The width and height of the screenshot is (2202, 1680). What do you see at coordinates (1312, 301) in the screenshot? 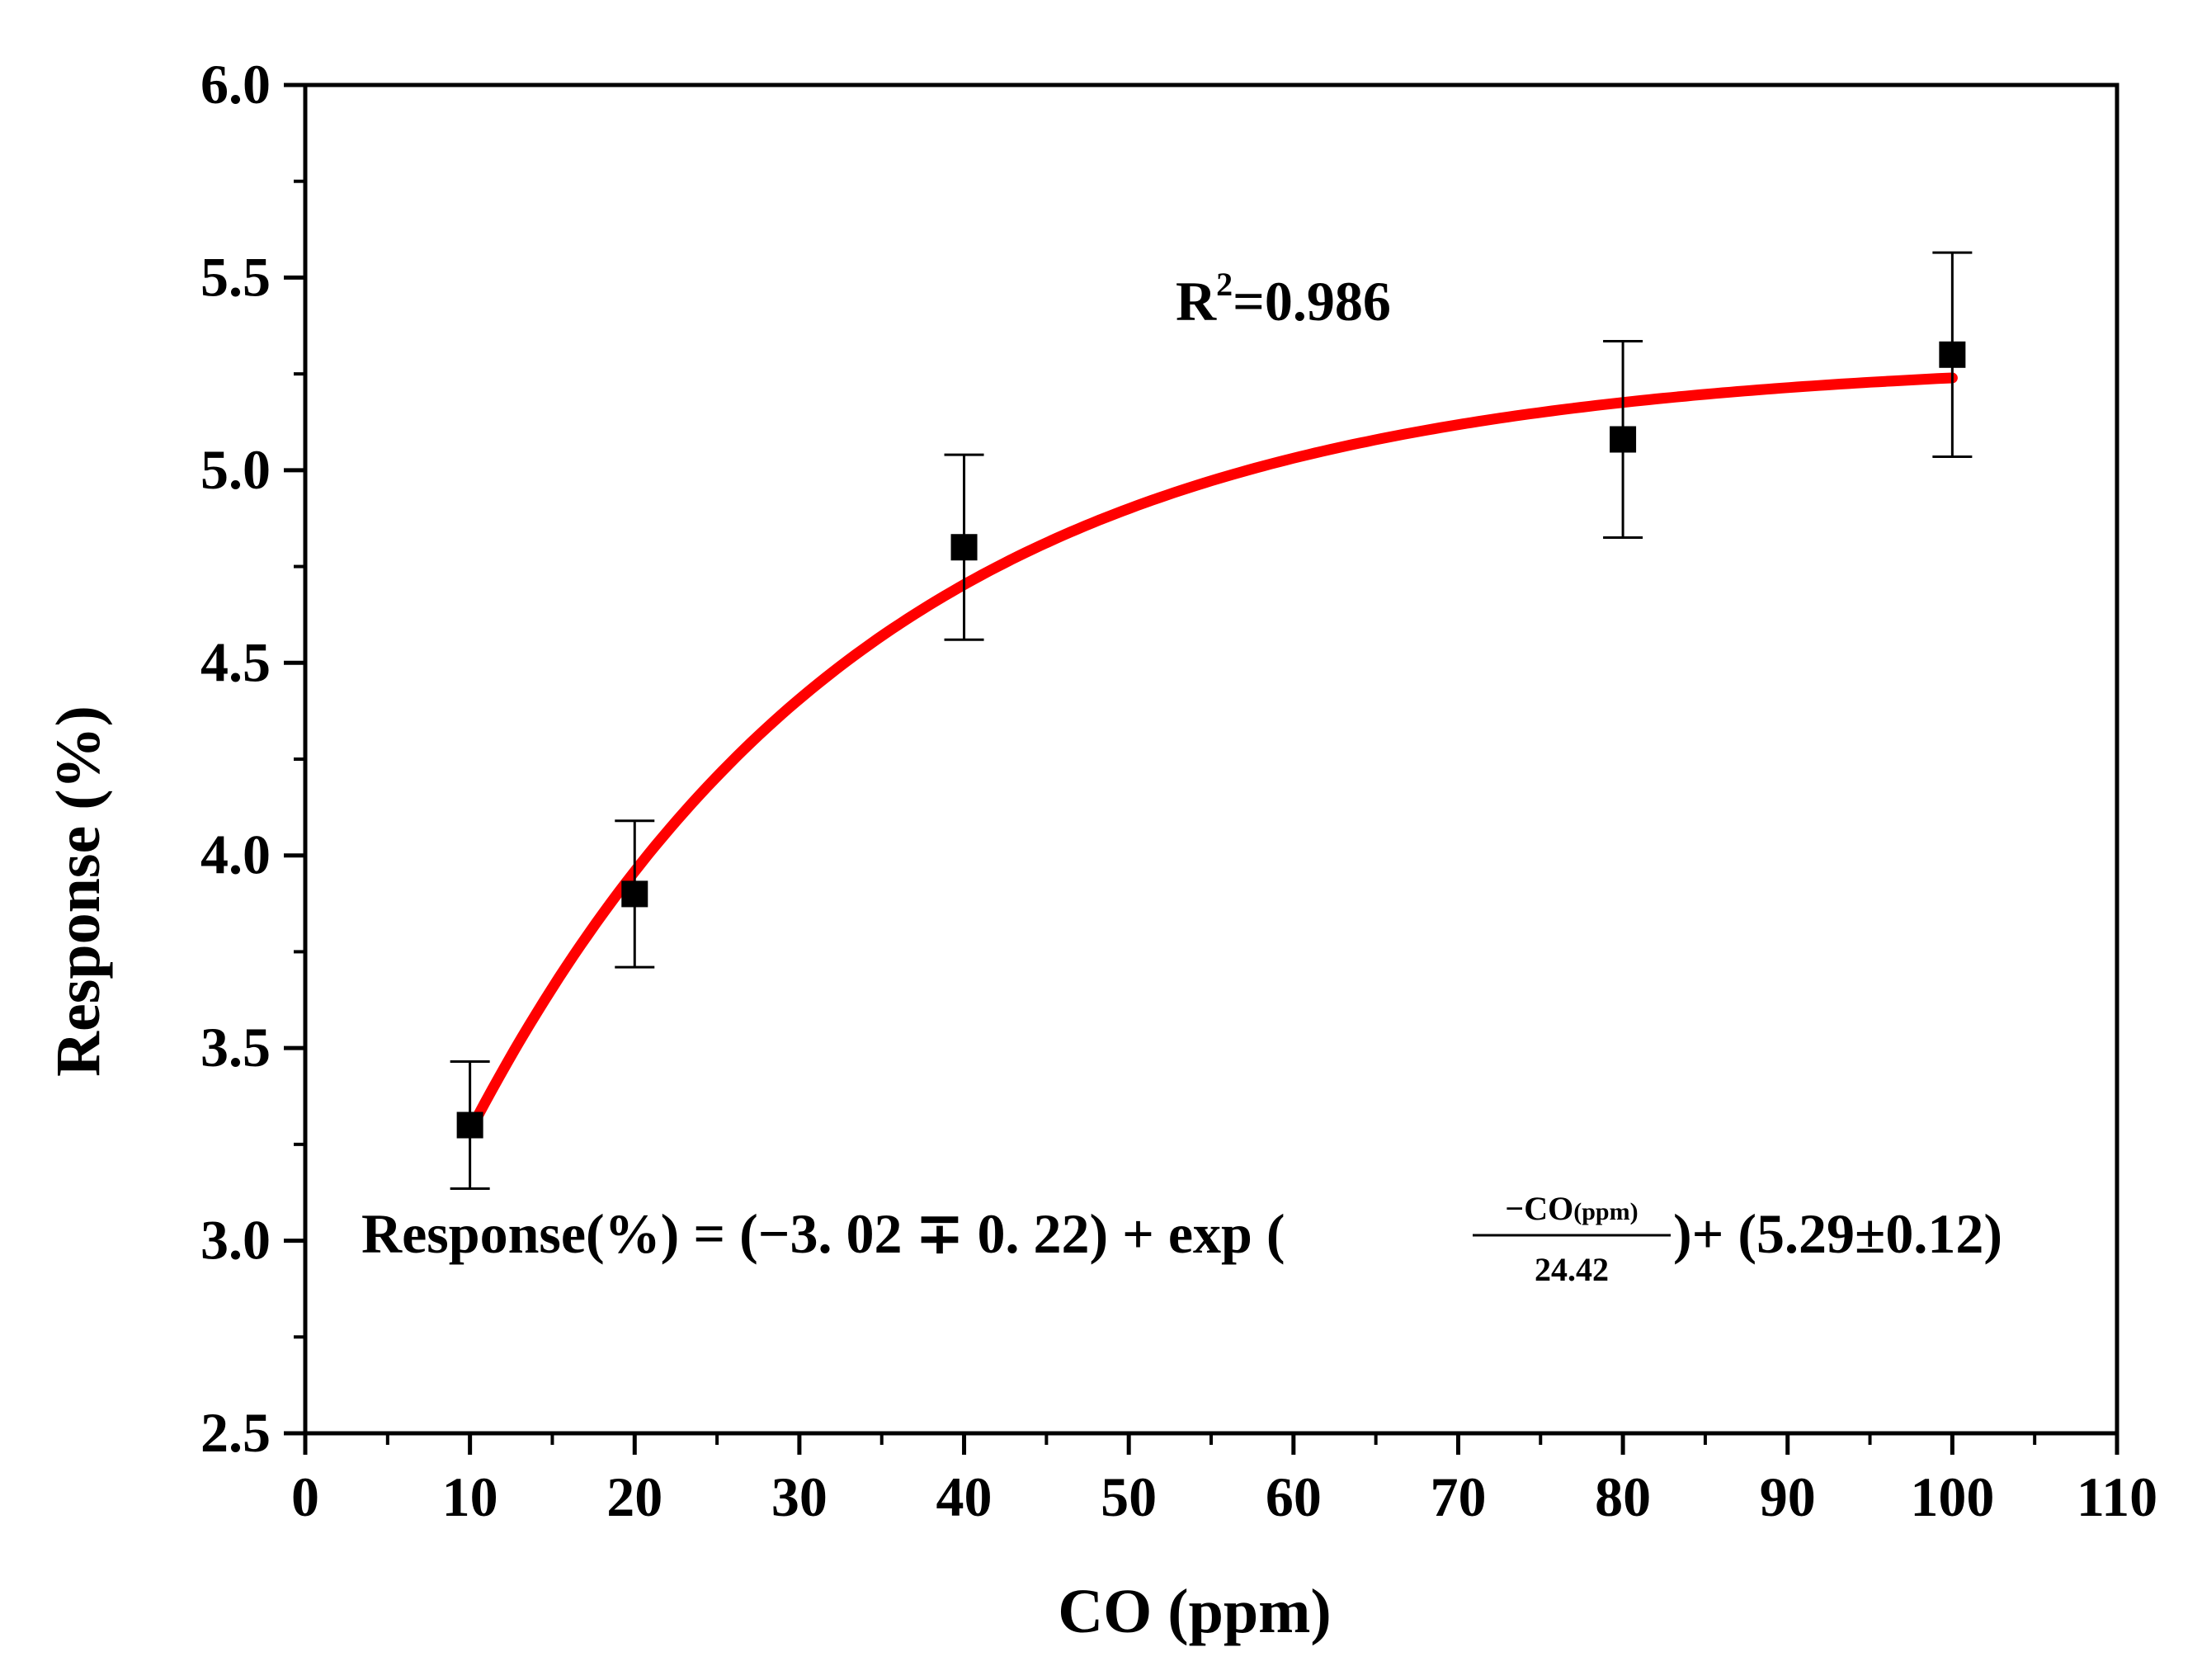
I see `r-squared-value: =0.986` at bounding box center [1312, 301].